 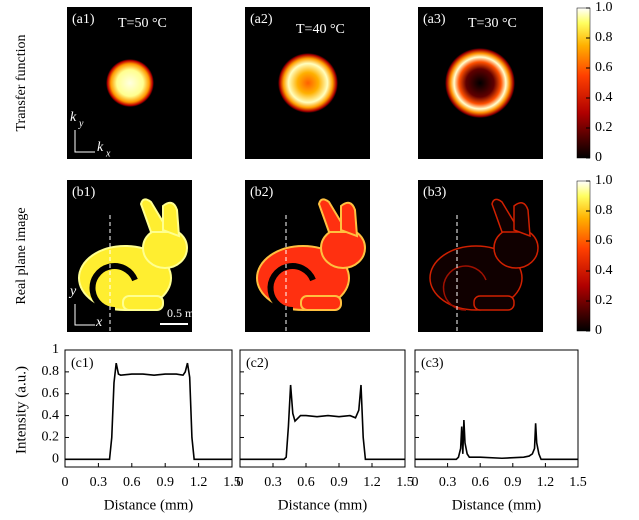 What do you see at coordinates (84, 315) in the screenshot?
I see `real-axes` at bounding box center [84, 315].